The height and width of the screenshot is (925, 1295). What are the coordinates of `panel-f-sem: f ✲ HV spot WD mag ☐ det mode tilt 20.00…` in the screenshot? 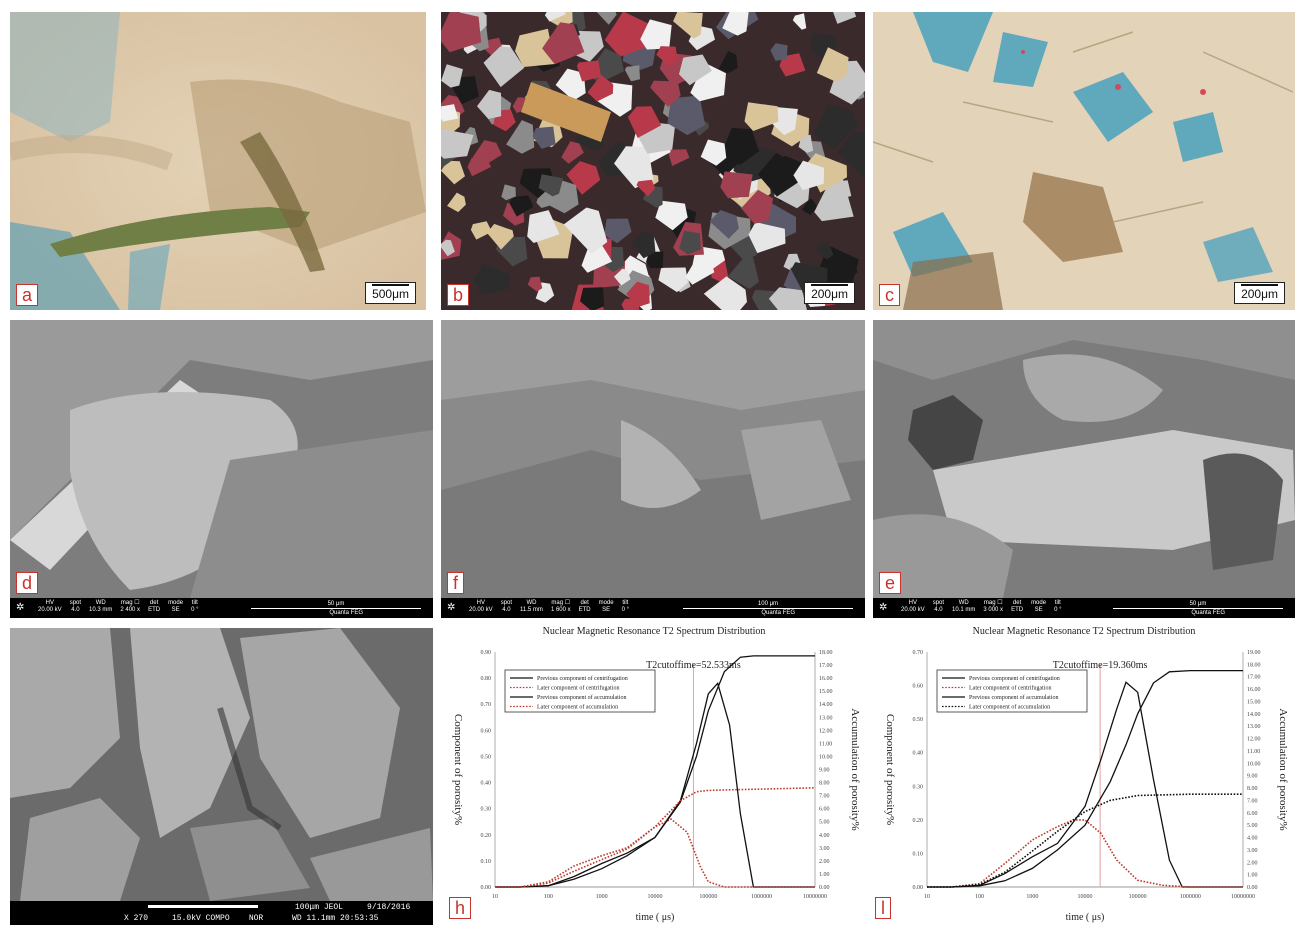 It's located at (653, 469).